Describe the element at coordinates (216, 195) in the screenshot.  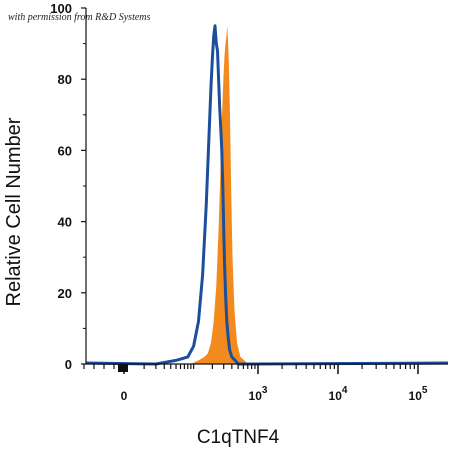
I see `series-filled-histogram` at that location.